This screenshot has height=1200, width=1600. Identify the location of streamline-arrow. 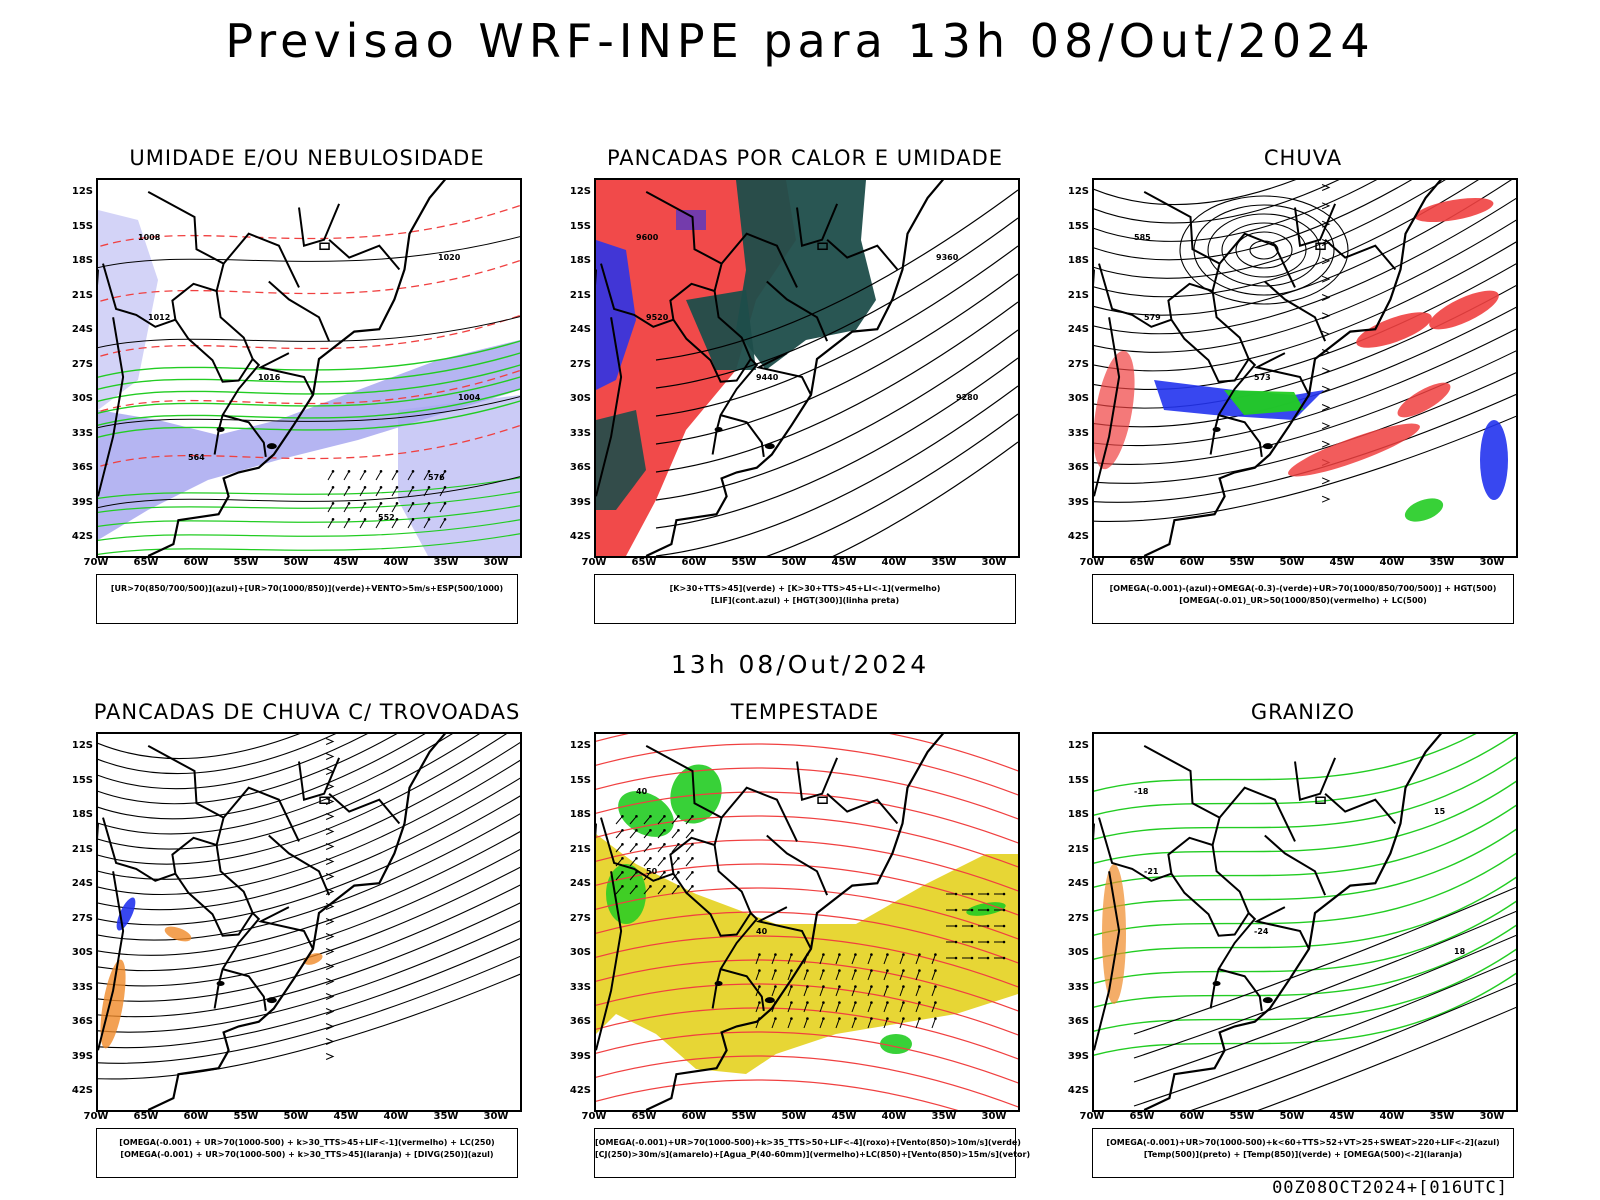
(1326, 481).